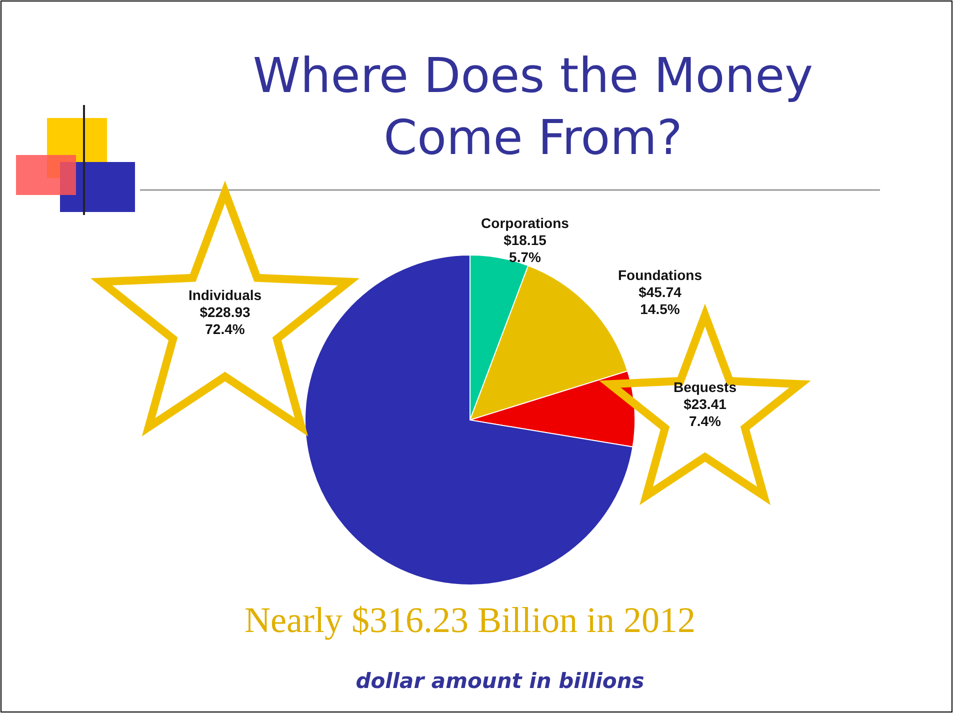 This screenshot has height=721, width=961. I want to click on slice-label: Corporations, so click(525, 223).